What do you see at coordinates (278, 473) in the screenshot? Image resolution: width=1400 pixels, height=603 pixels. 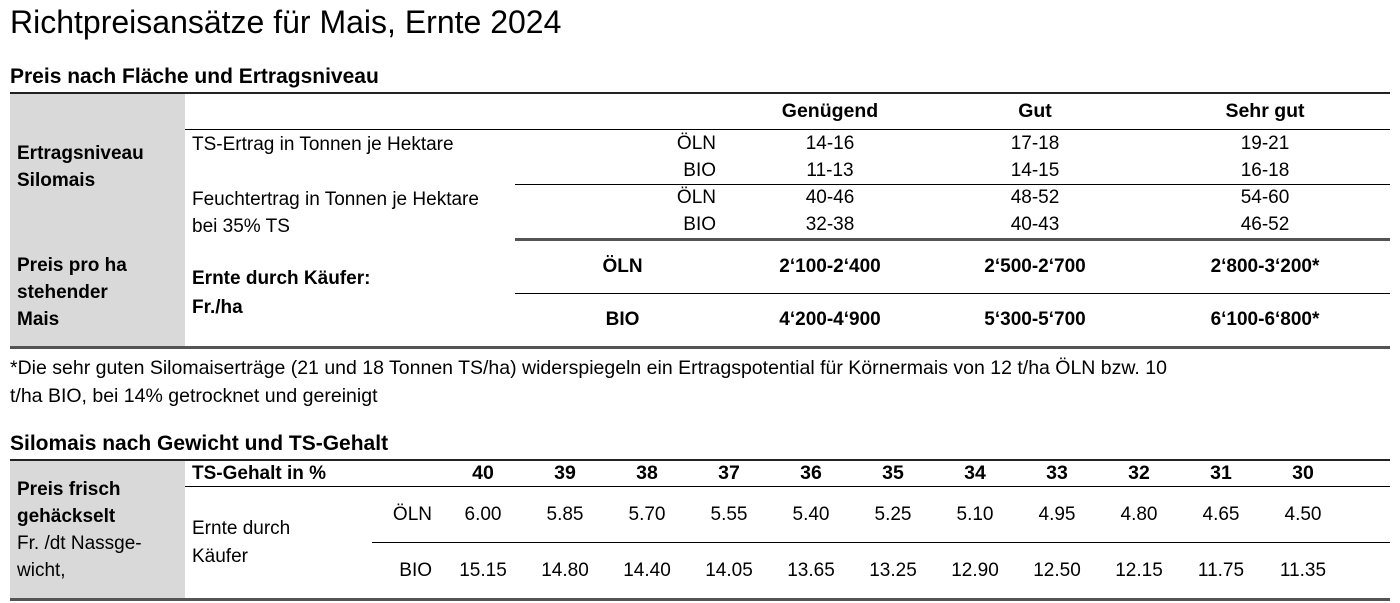 I see `ts-gehalt-header: TS-Gehalt in %` at bounding box center [278, 473].